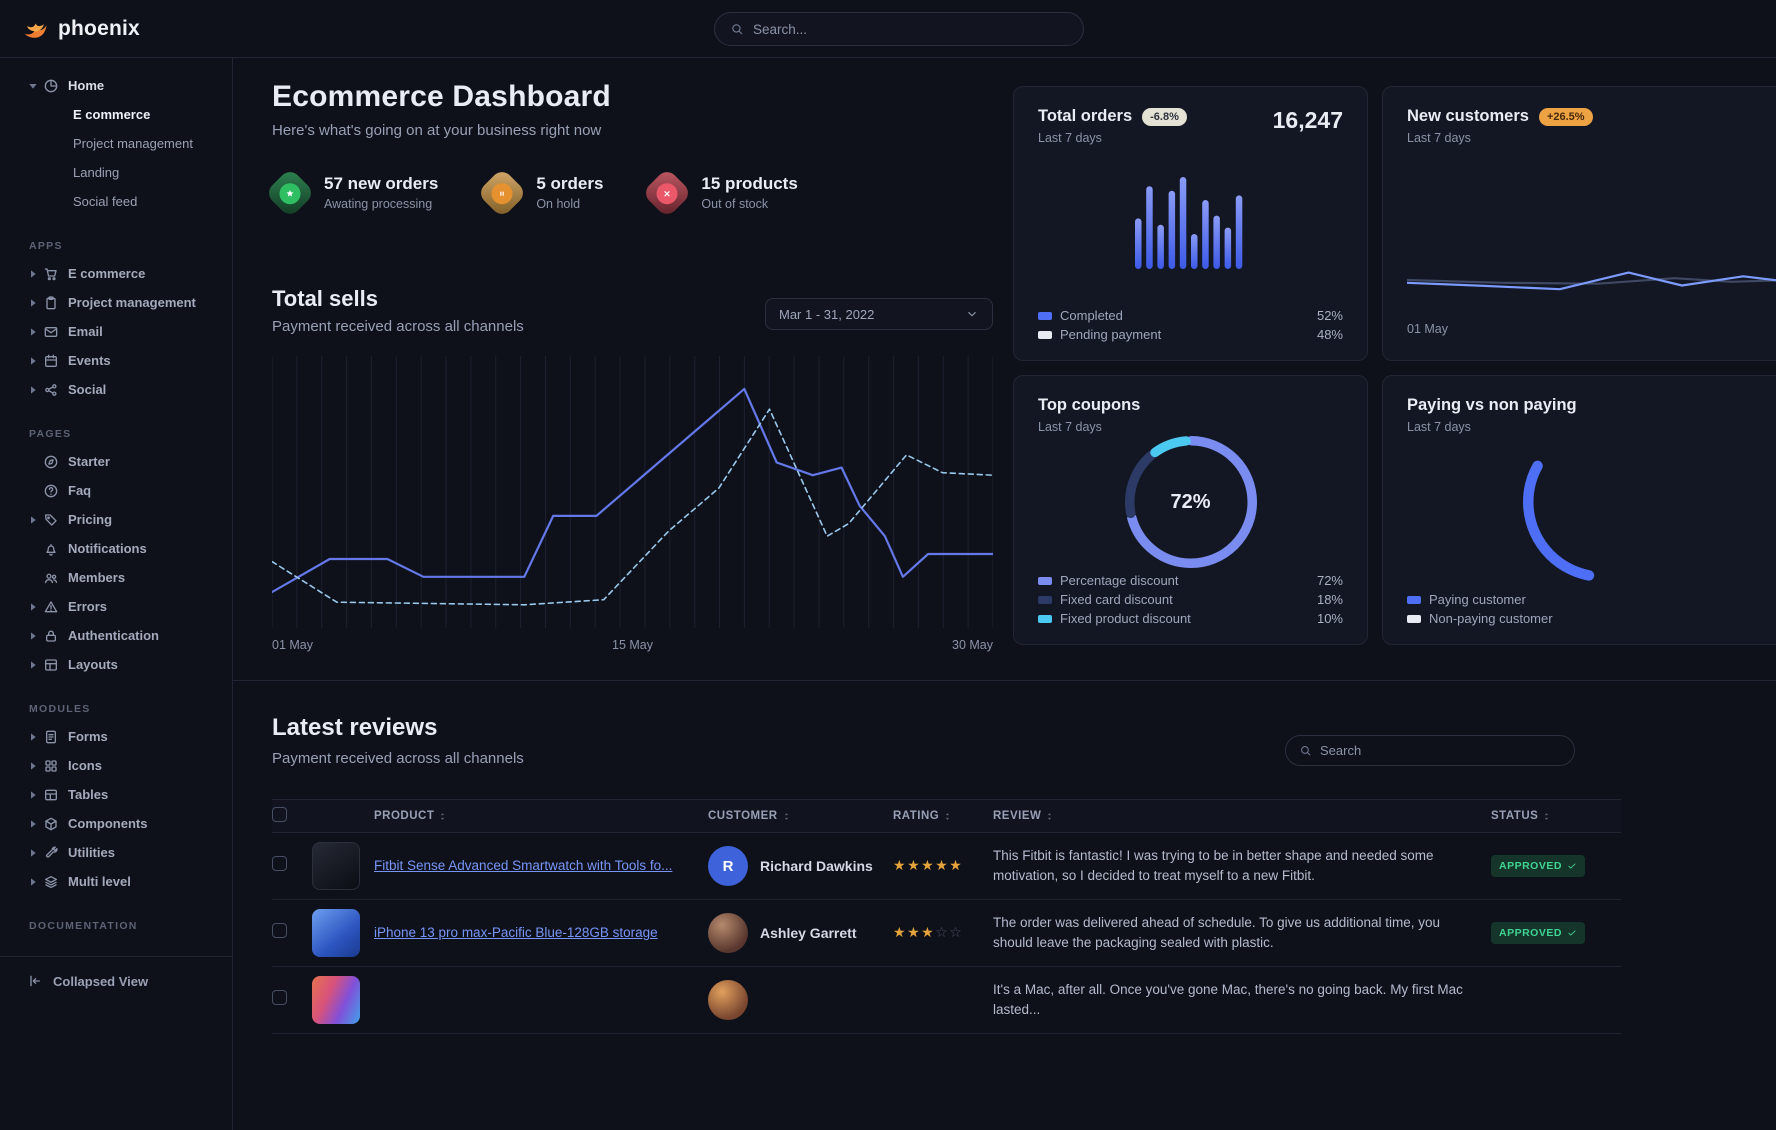 This screenshot has width=1776, height=1130. What do you see at coordinates (1111, 334) in the screenshot?
I see `legend-label: Pending payment` at bounding box center [1111, 334].